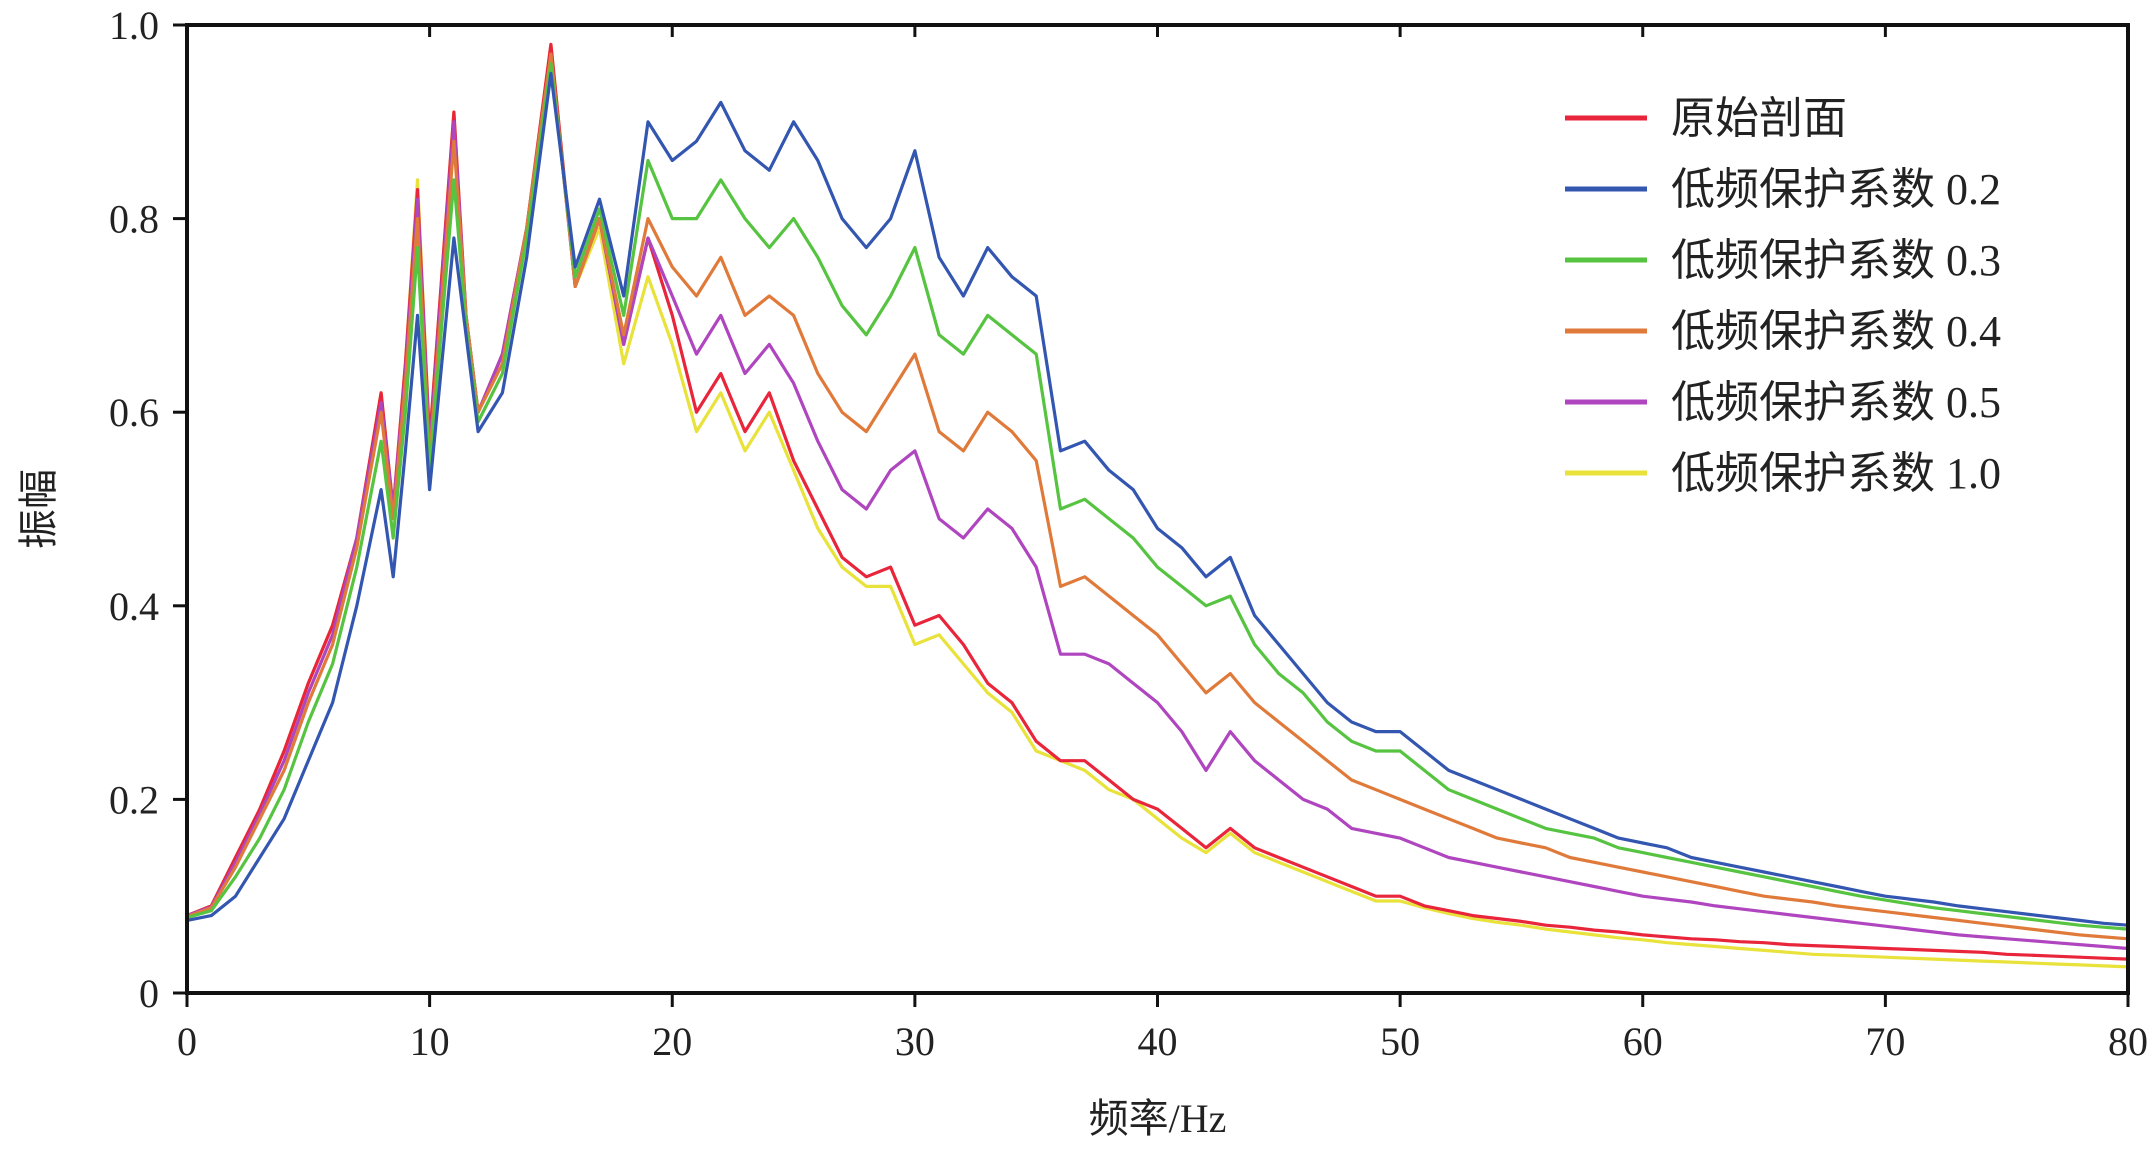  Describe the element at coordinates (430, 1041) in the screenshot. I see `x-tick-label: 10` at that location.